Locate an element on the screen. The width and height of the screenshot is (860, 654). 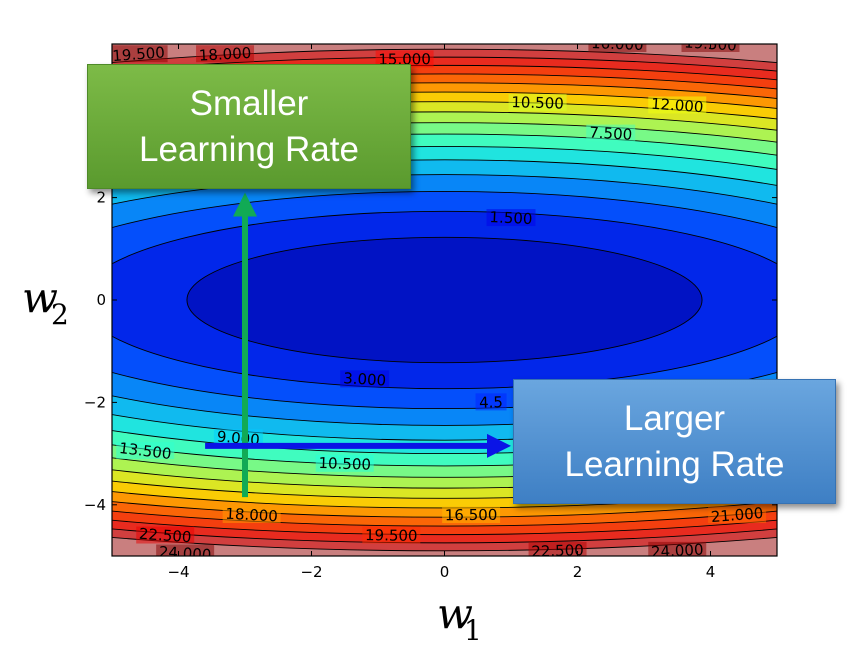
larger-learning-rate-arrow-head is located at coordinates (499, 445).